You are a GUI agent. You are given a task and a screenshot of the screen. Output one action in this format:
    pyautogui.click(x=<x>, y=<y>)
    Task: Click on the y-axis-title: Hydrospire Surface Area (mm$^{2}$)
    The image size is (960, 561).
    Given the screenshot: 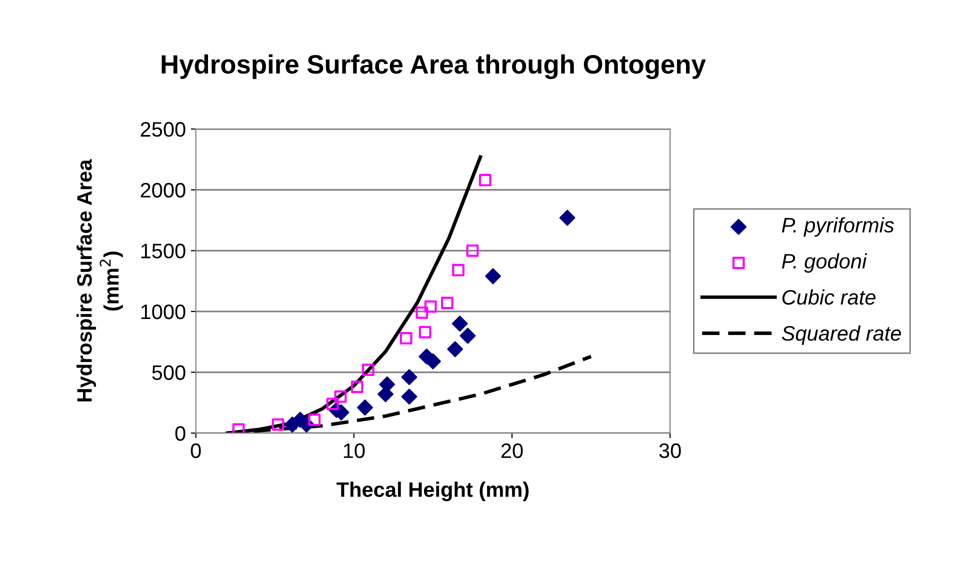 What is the action you would take?
    pyautogui.click(x=99, y=280)
    